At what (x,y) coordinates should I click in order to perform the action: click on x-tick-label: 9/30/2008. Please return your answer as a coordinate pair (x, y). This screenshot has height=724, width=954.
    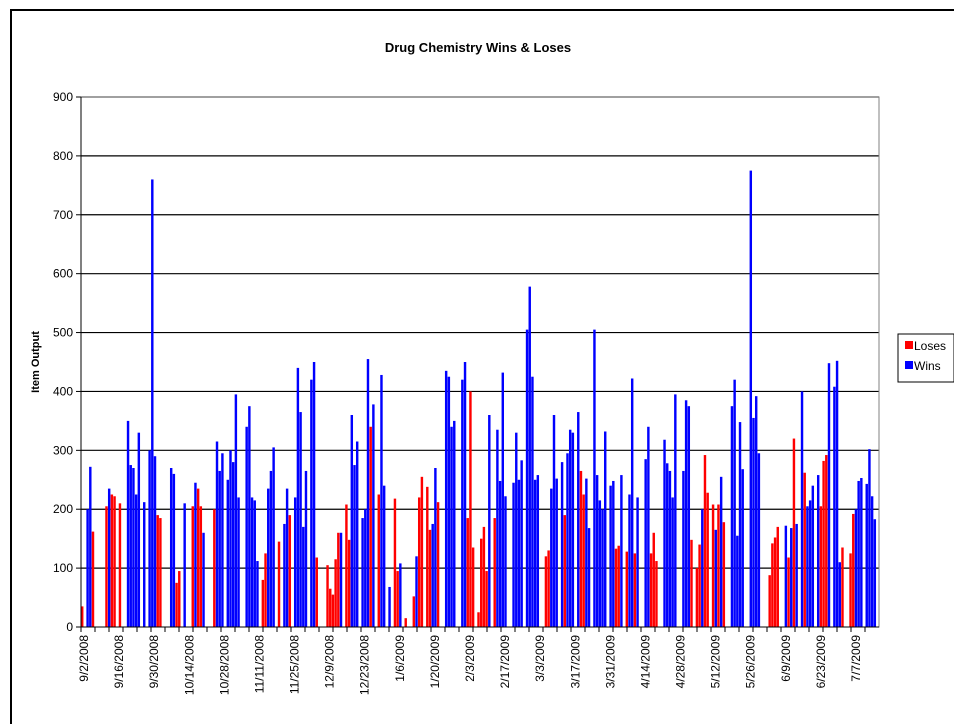
    Looking at the image, I should click on (154, 662).